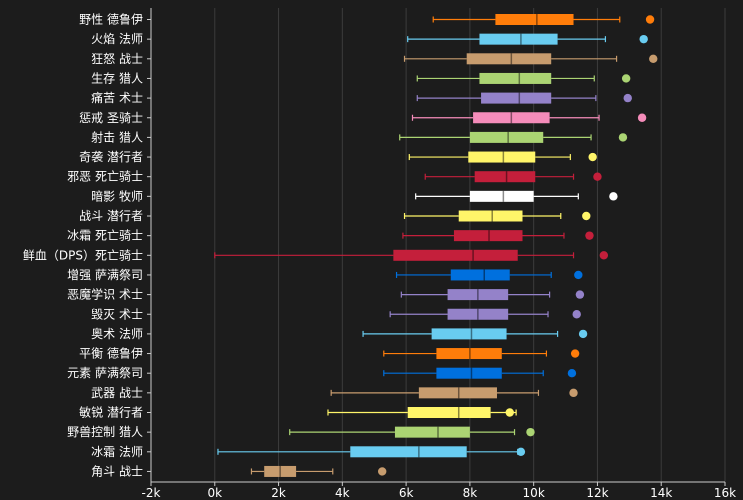 The image size is (743, 500). What do you see at coordinates (342, 493) in the screenshot?
I see `x-tick-label: 4k` at bounding box center [342, 493].